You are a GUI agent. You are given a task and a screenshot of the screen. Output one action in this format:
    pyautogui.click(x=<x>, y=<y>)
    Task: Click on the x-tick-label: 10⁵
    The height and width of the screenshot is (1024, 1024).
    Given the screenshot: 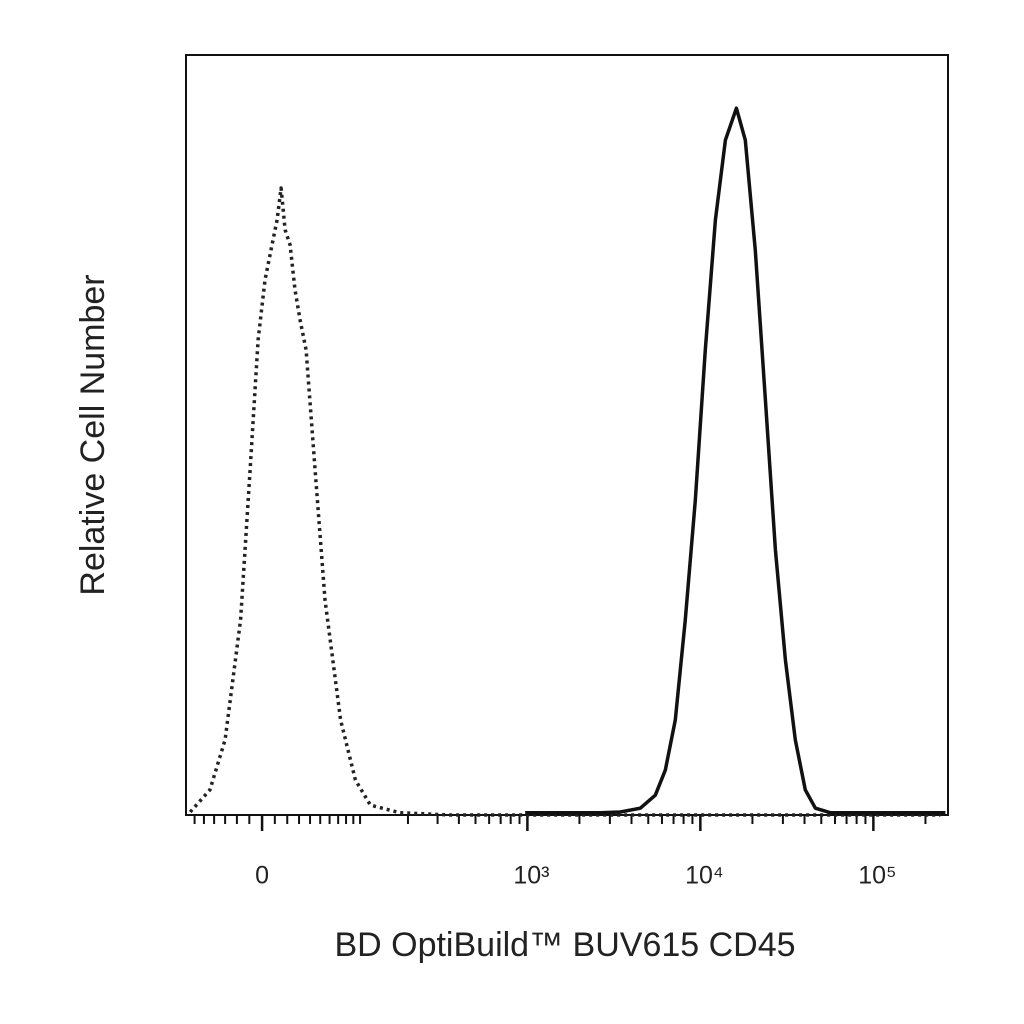 What is the action you would take?
    pyautogui.click(x=877, y=876)
    